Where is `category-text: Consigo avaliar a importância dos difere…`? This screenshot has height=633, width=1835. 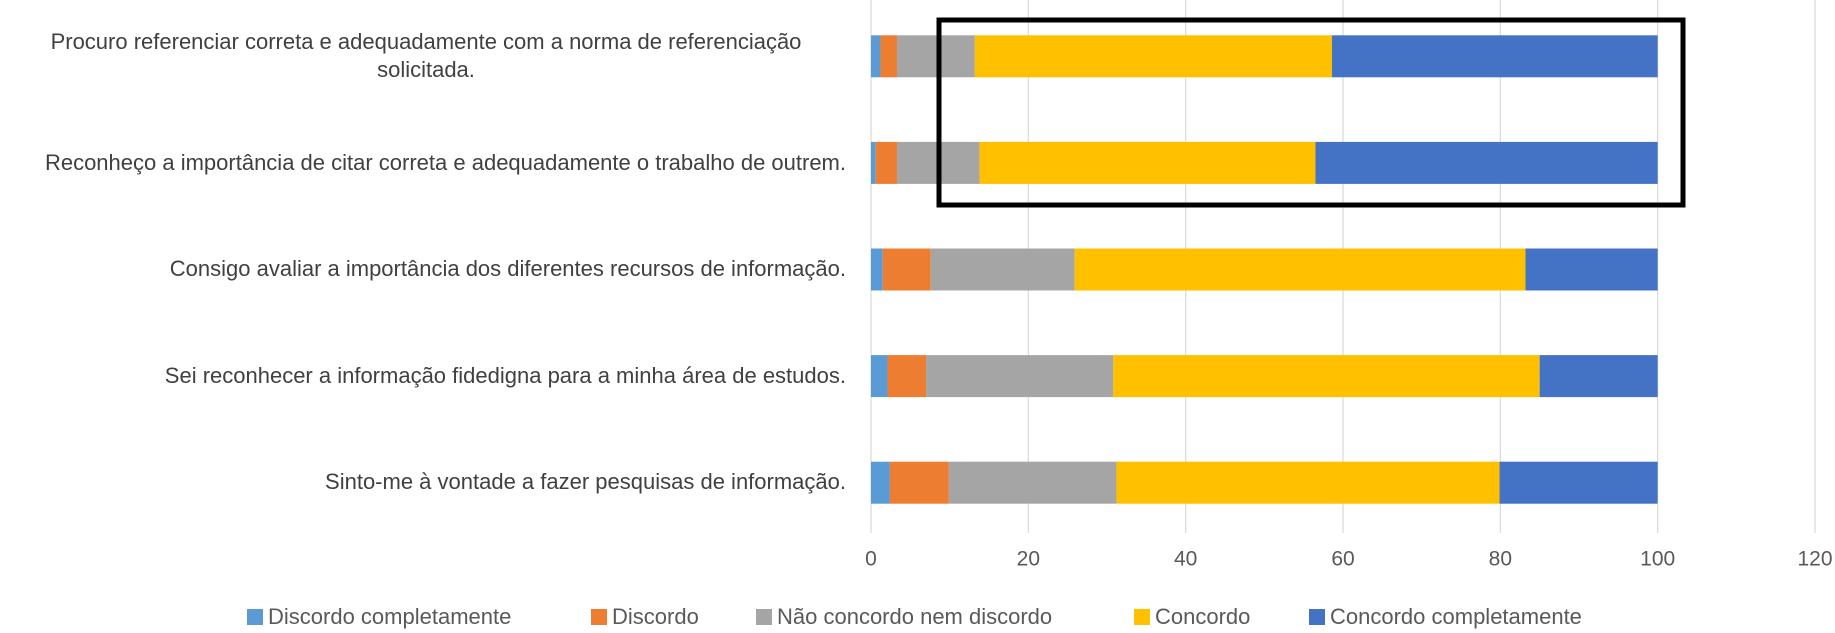
category-text: Consigo avaliar a importância dos difere… is located at coordinates (507, 269).